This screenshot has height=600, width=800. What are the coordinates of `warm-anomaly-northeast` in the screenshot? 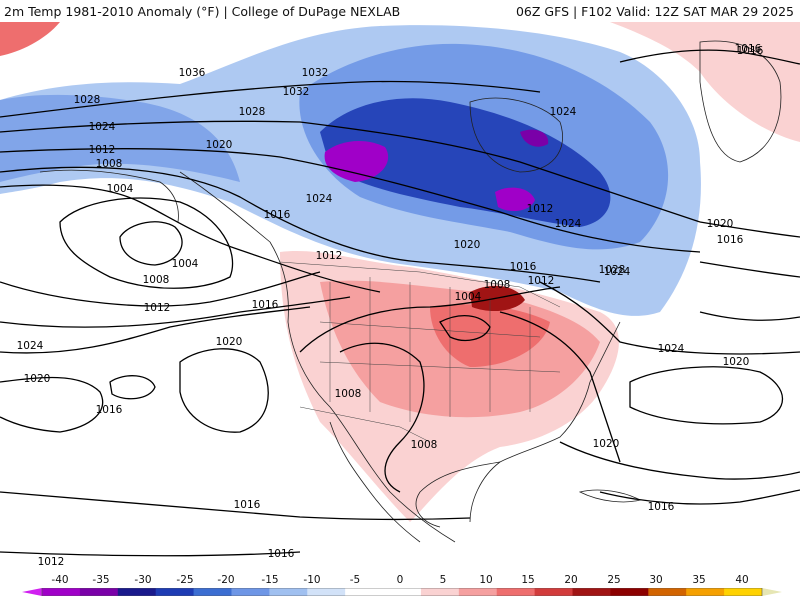 It's located at (705, 82).